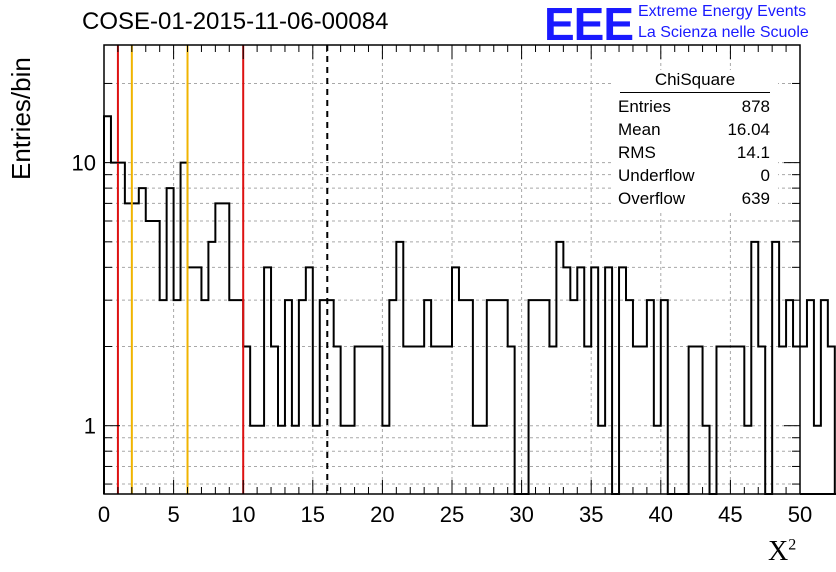 The image size is (836, 572). I want to click on x-tick-label: 15, so click(313, 514).